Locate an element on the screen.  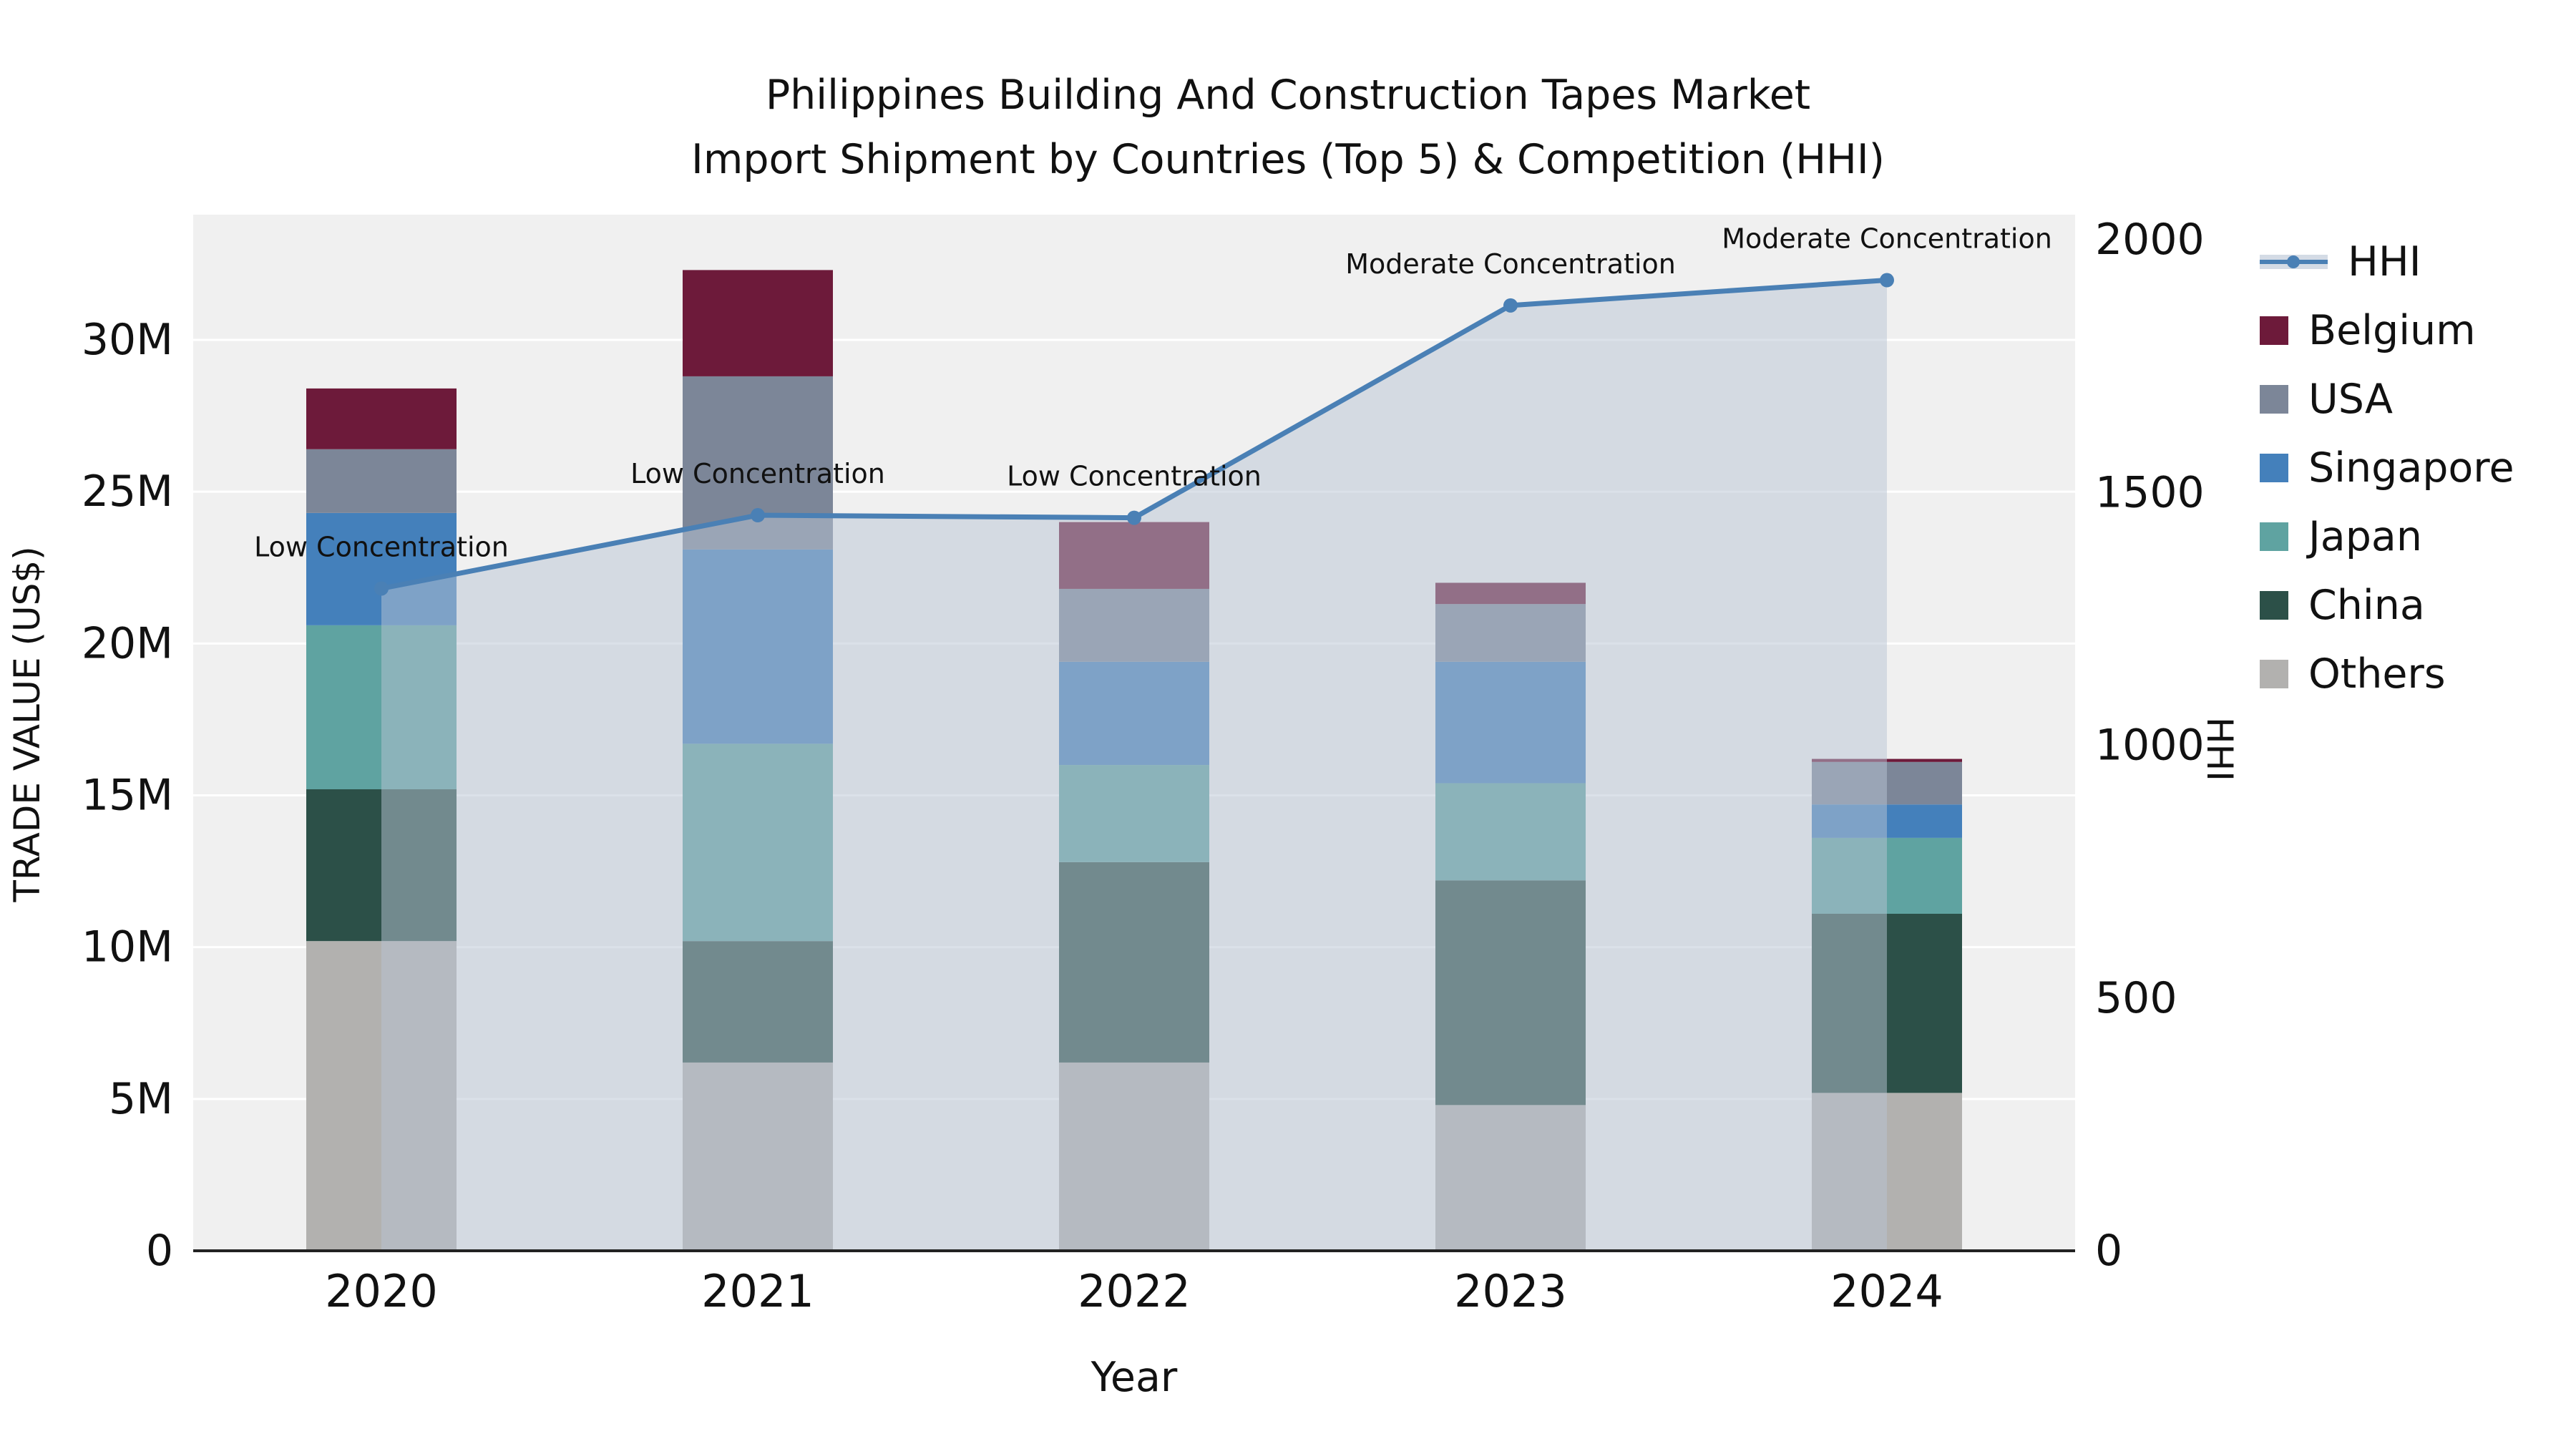
x-tick-label-2022: 2022 is located at coordinates (1134, 1291).